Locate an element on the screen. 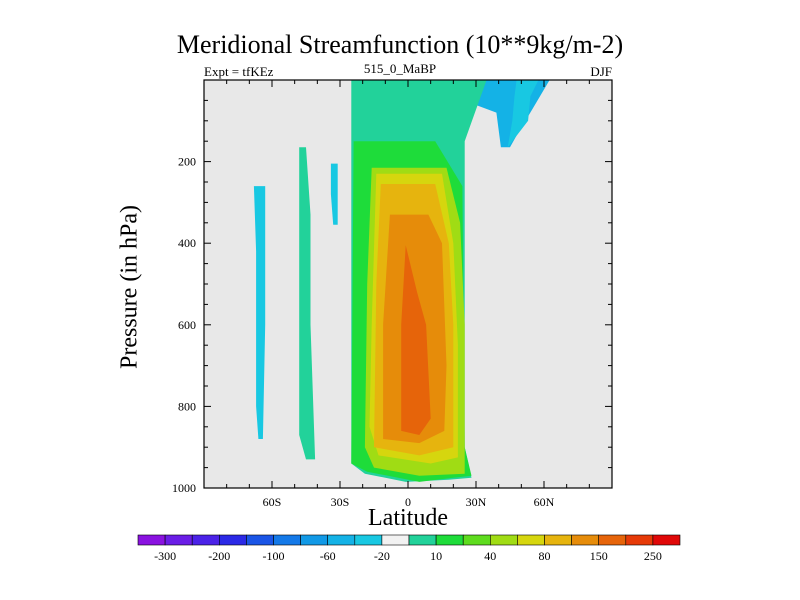 The height and width of the screenshot is (600, 800). colorbar: -300 -200 -100 -60 -20 10 40 80 150 250 is located at coordinates (409, 548).